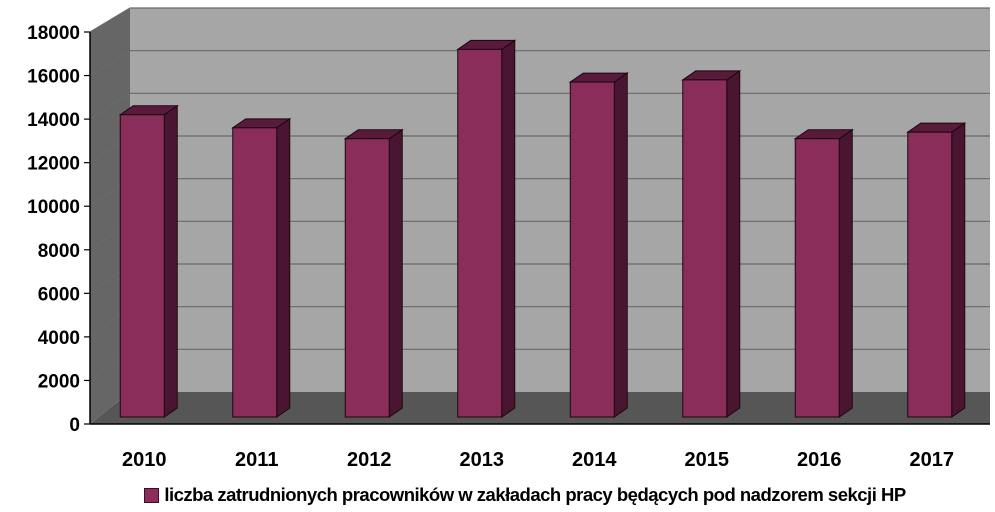 The height and width of the screenshot is (512, 995). What do you see at coordinates (53, 207) in the screenshot?
I see `y-tick-label: 10000` at bounding box center [53, 207].